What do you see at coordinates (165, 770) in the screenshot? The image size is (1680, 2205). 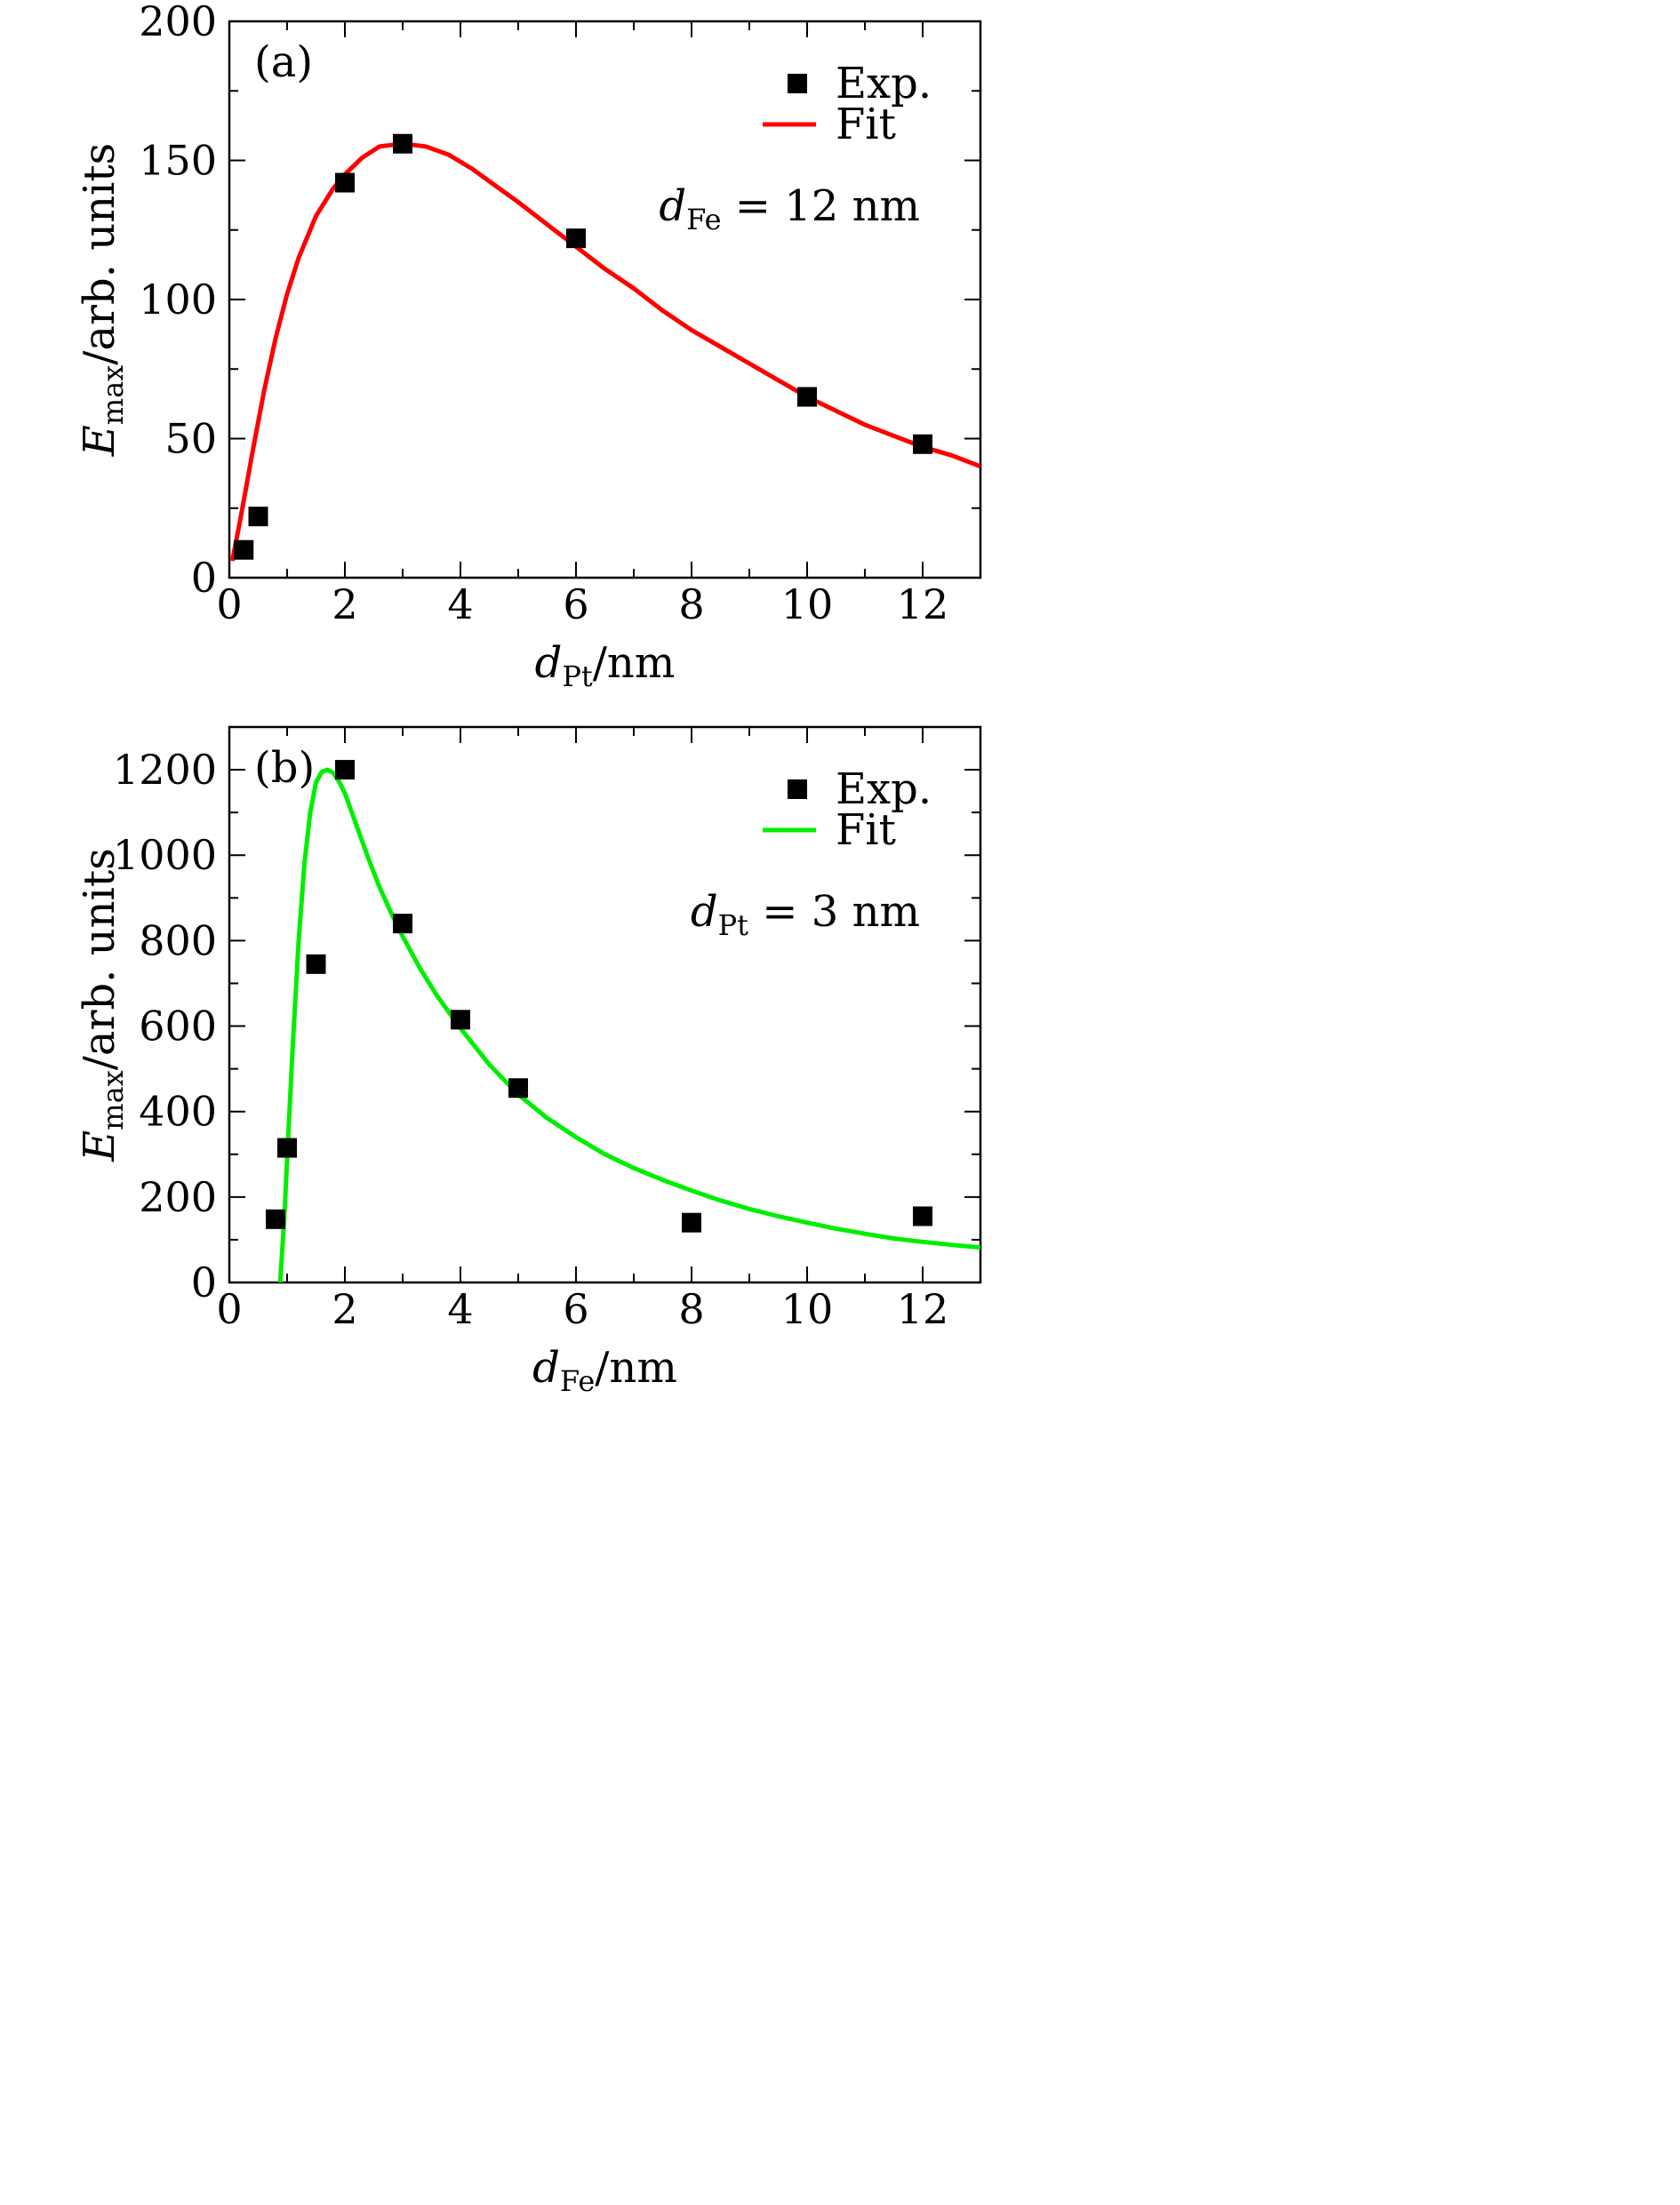 I see `y-tick-label: 1200` at bounding box center [165, 770].